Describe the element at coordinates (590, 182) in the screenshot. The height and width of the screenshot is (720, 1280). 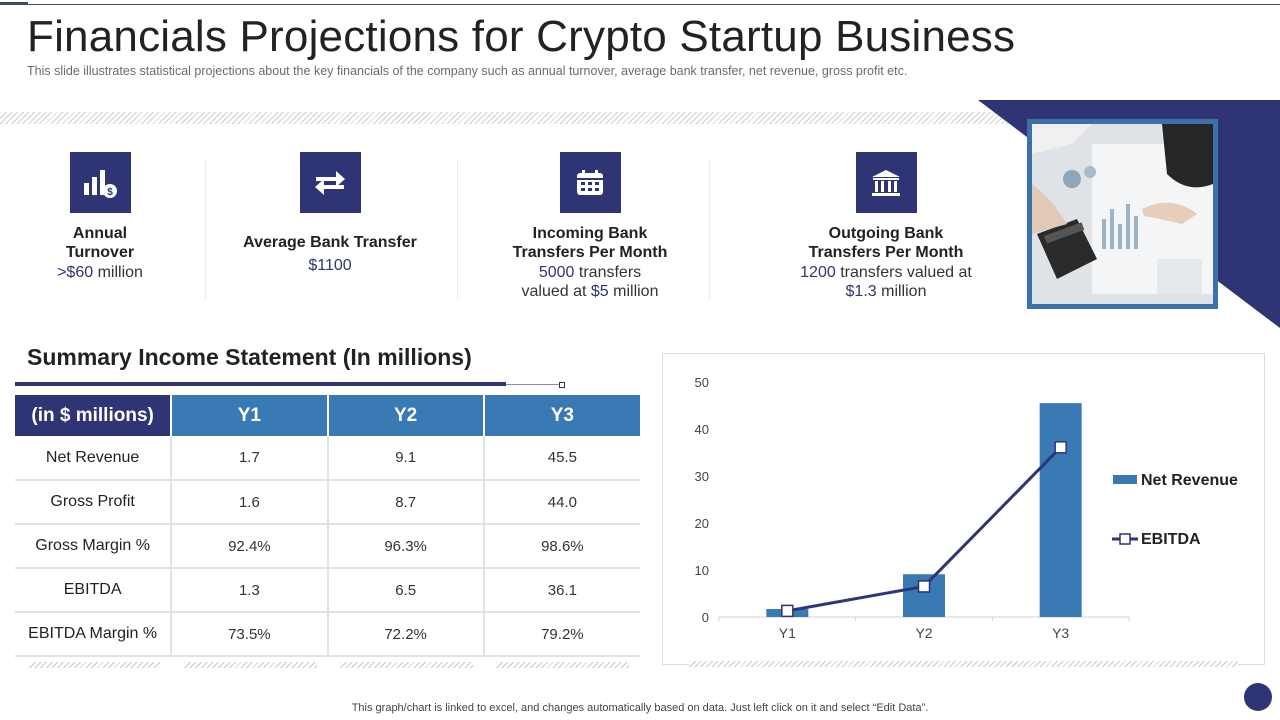
I see `calendar-icon` at that location.